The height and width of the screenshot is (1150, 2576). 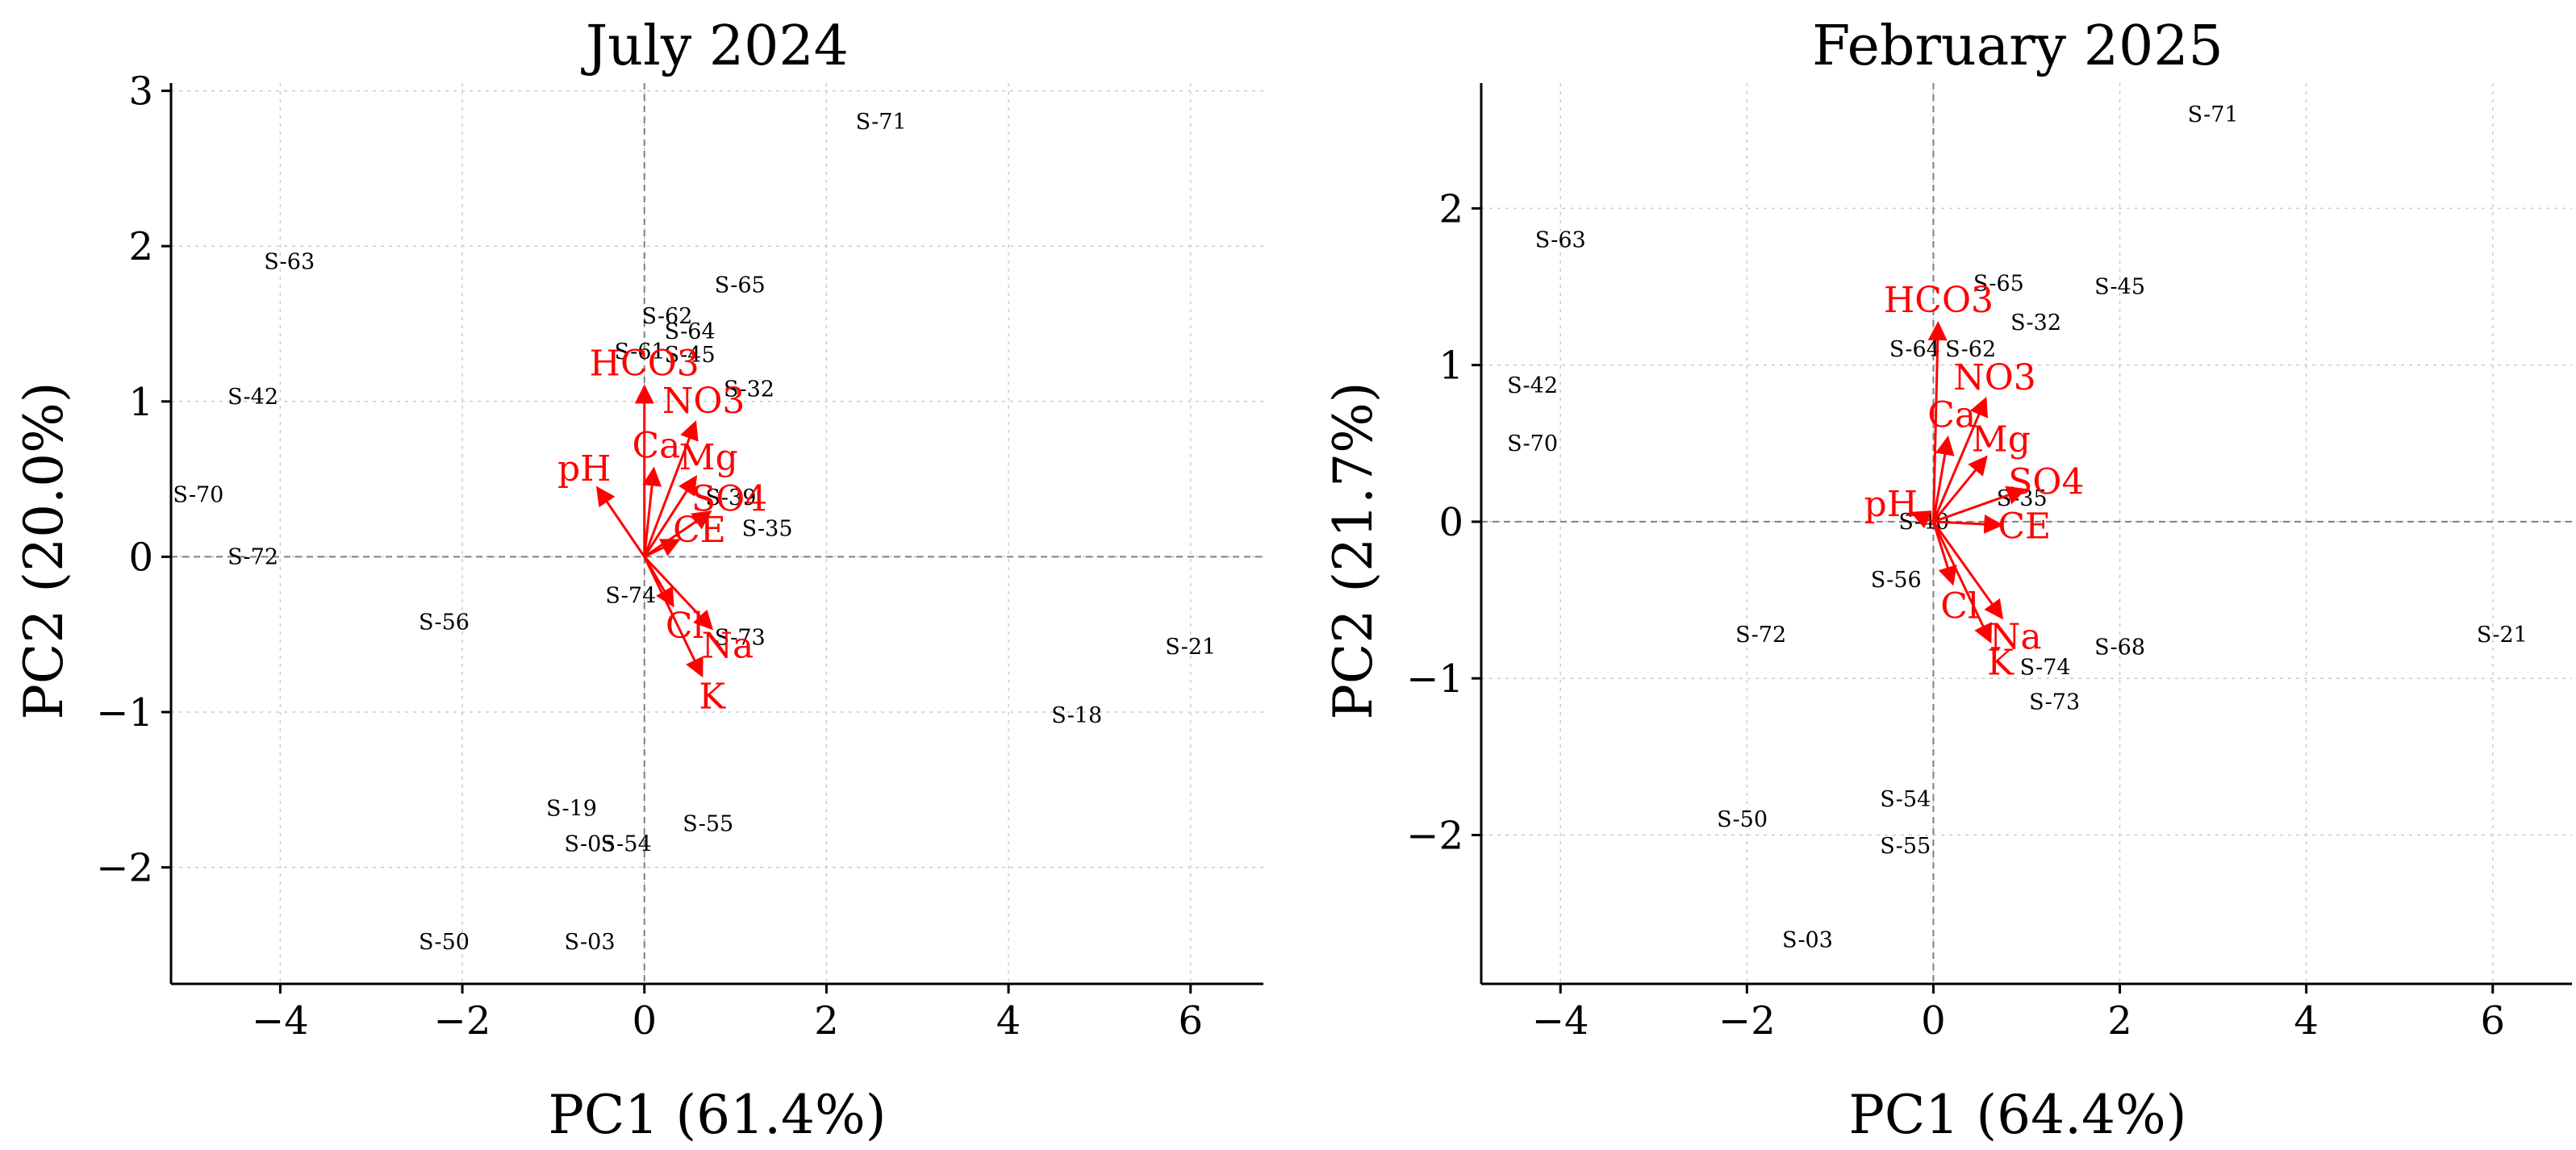 I want to click on x-axis-label: PC1 (61.4%), so click(x=717, y=1115).